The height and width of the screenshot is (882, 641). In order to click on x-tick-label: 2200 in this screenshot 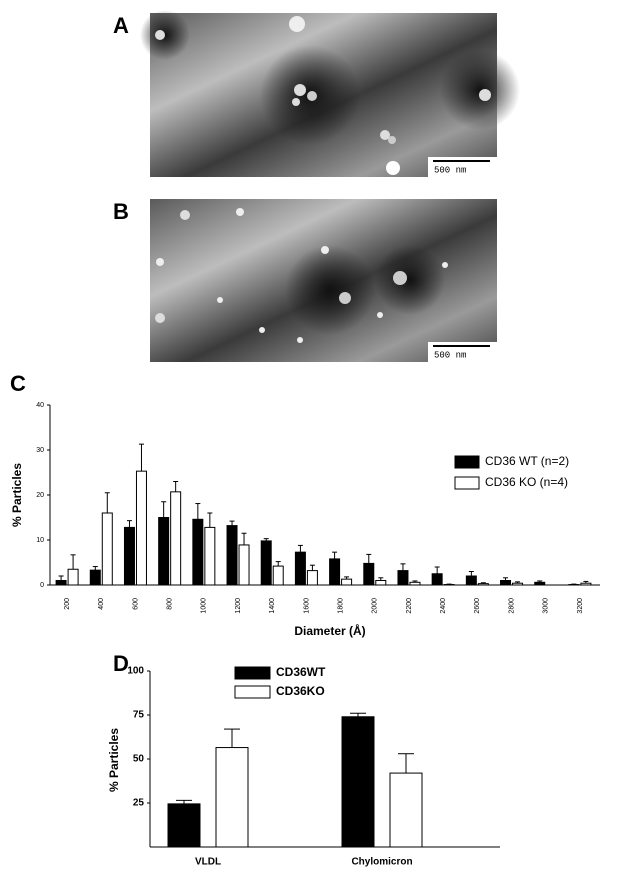, I will do `click(409, 606)`.